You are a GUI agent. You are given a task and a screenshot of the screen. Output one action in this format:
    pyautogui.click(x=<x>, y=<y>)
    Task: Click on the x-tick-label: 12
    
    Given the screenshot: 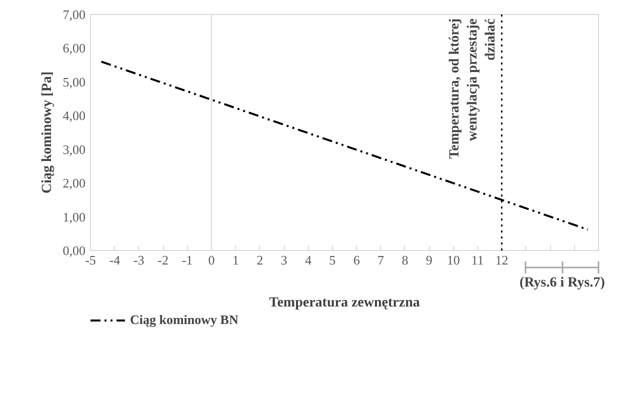 What is the action you would take?
    pyautogui.click(x=501, y=260)
    